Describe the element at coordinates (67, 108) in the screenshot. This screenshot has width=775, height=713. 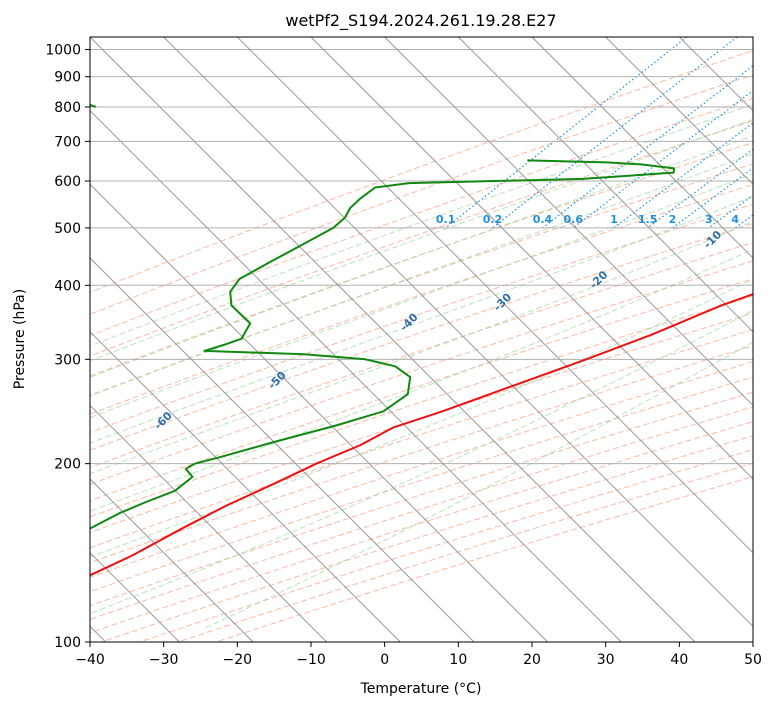
I see `y-tick-label: 800` at that location.